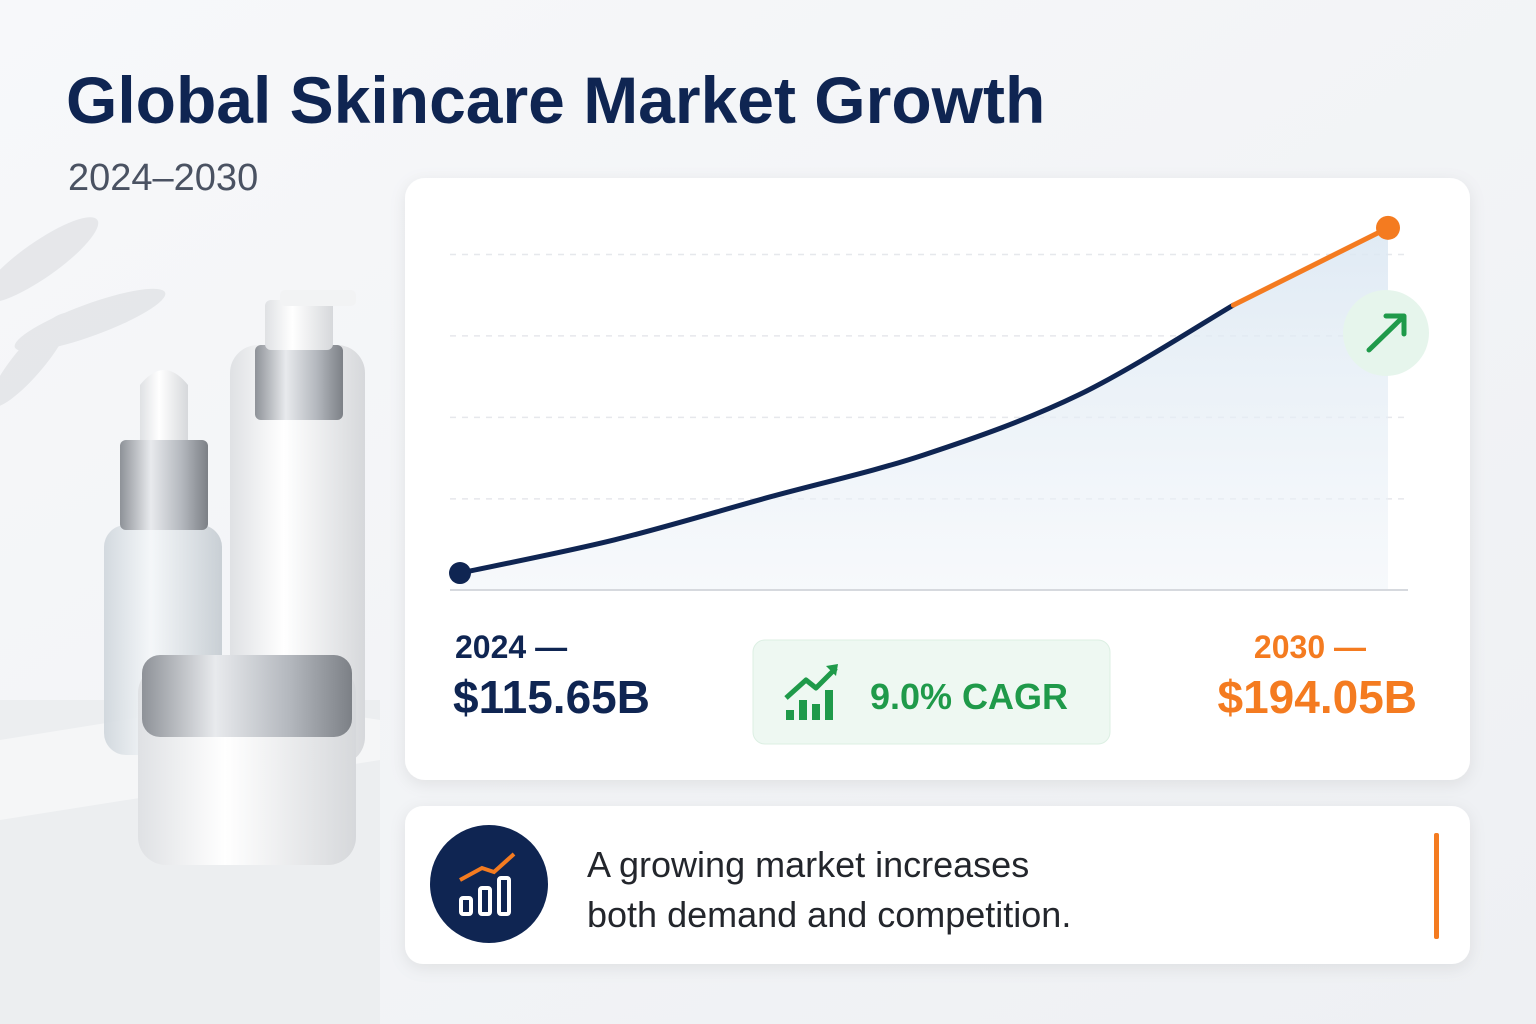 The width and height of the screenshot is (1536, 1024). I want to click on takeaway-icon, so click(489, 884).